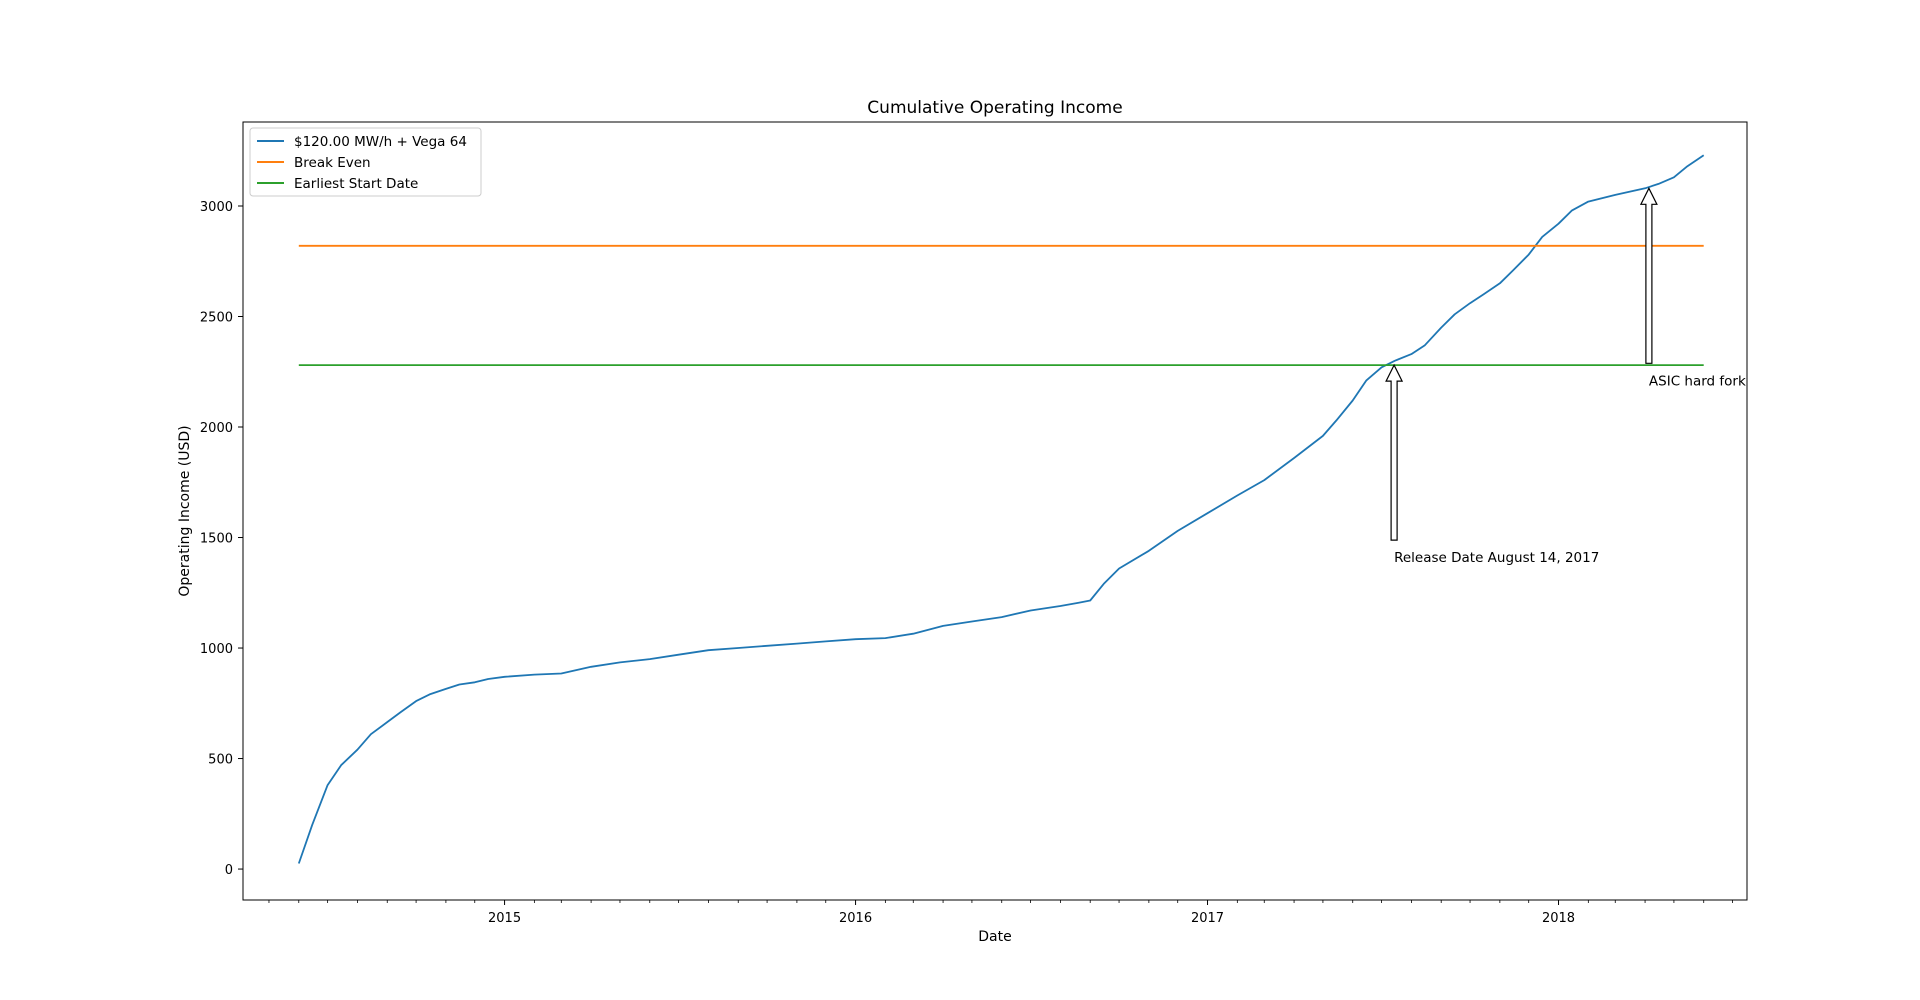  What do you see at coordinates (1697, 381) in the screenshot?
I see `annotation-text-1: ASIC hard fork` at bounding box center [1697, 381].